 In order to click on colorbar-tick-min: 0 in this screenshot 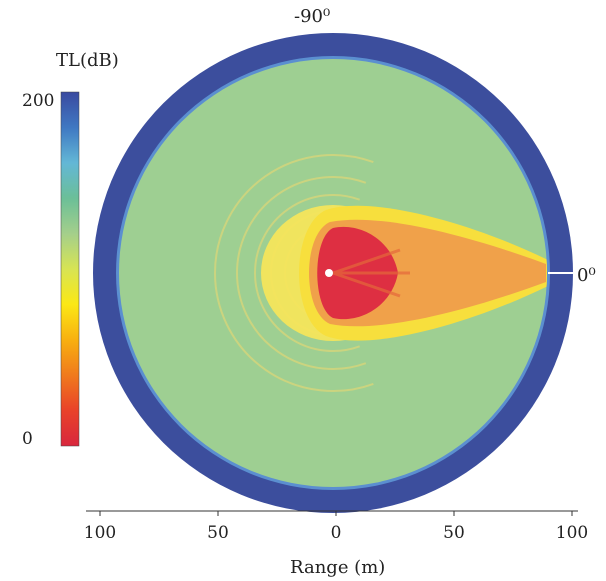, I will do `click(27, 439)`.